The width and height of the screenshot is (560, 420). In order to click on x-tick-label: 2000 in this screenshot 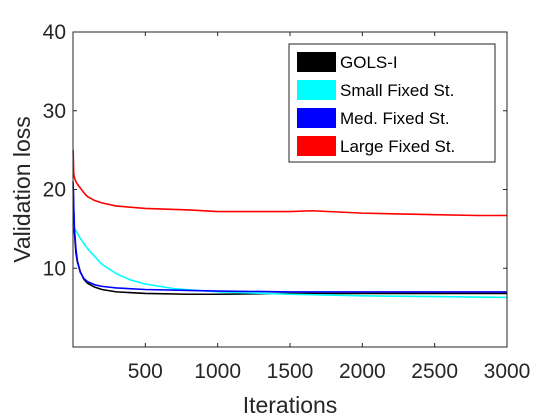, I will do `click(362, 371)`.